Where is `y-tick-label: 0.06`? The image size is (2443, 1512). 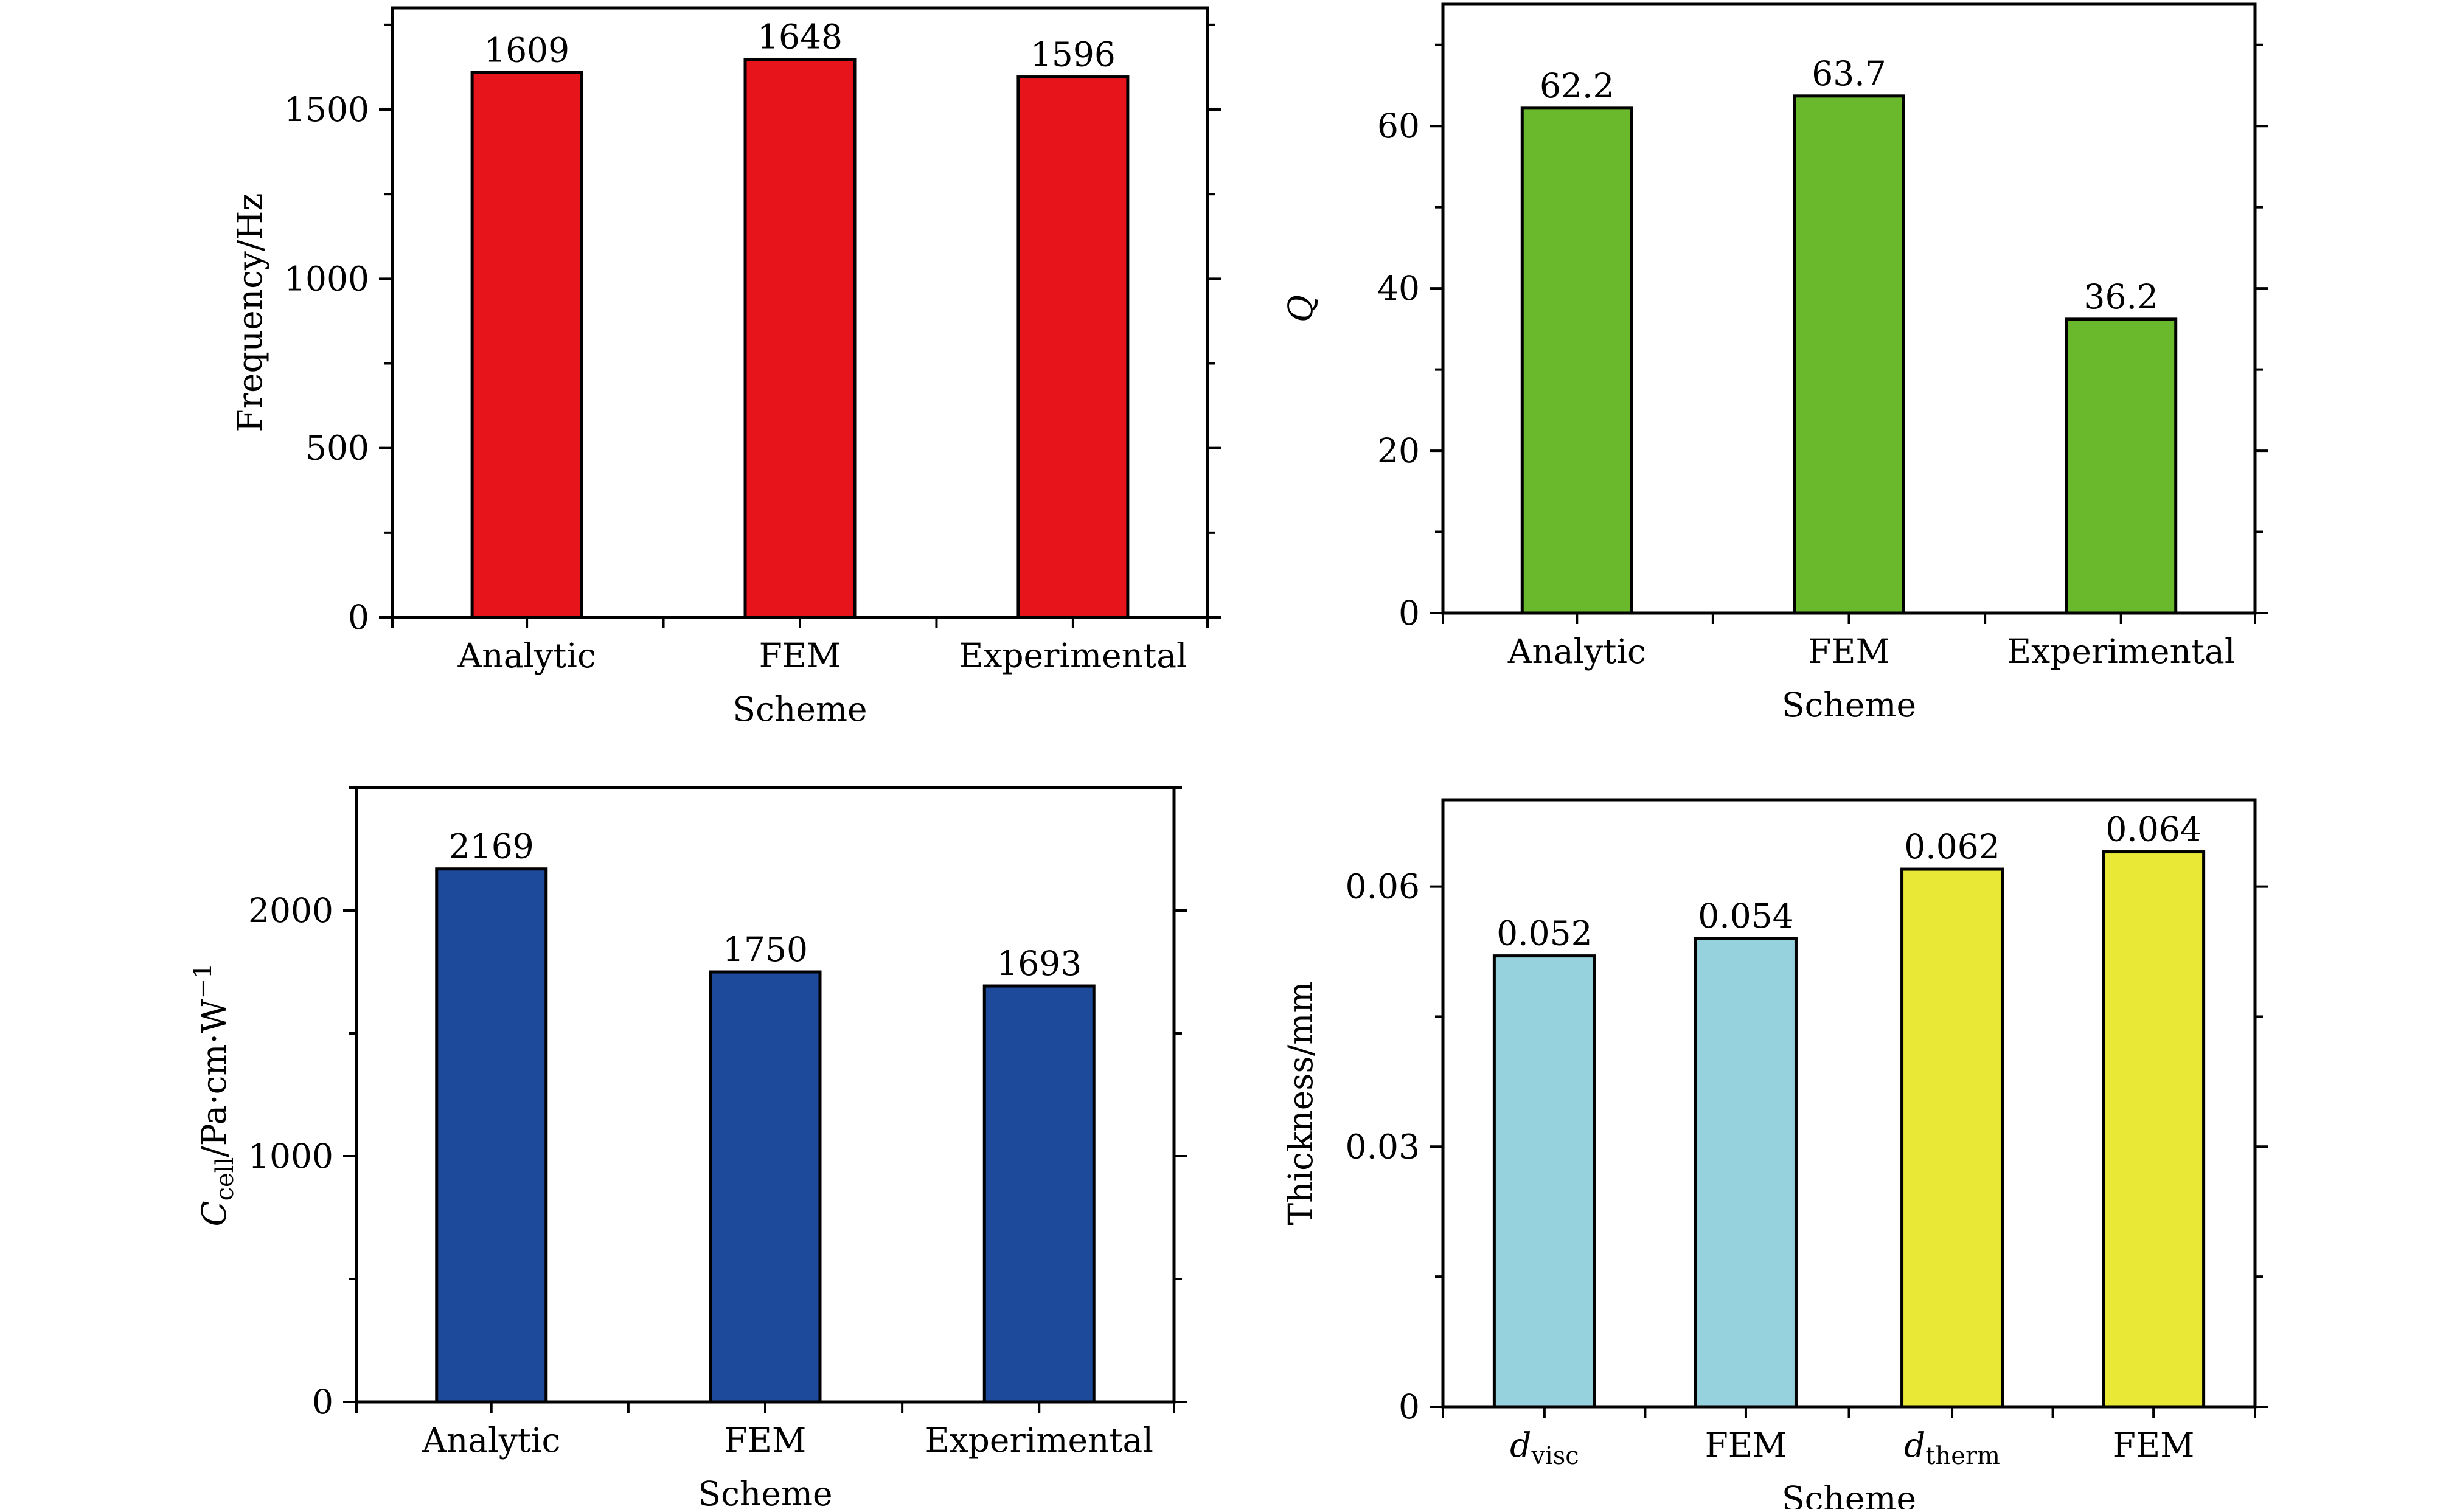 y-tick-label: 0.06 is located at coordinates (1383, 886).